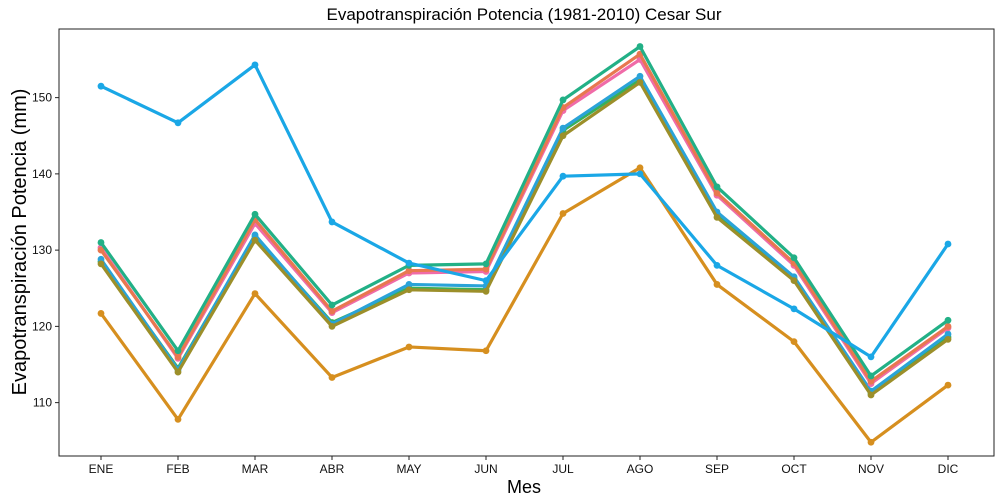  What do you see at coordinates (332, 469) in the screenshot?
I see `x-tick-label: ABR` at bounding box center [332, 469].